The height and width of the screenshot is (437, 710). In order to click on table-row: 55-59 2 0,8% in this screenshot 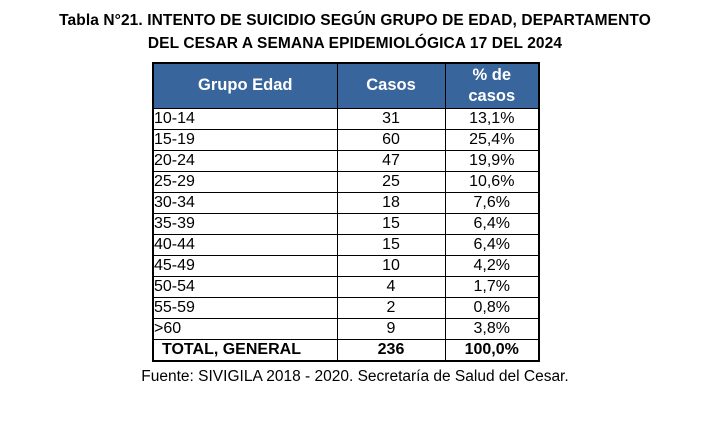, I will do `click(346, 307)`.